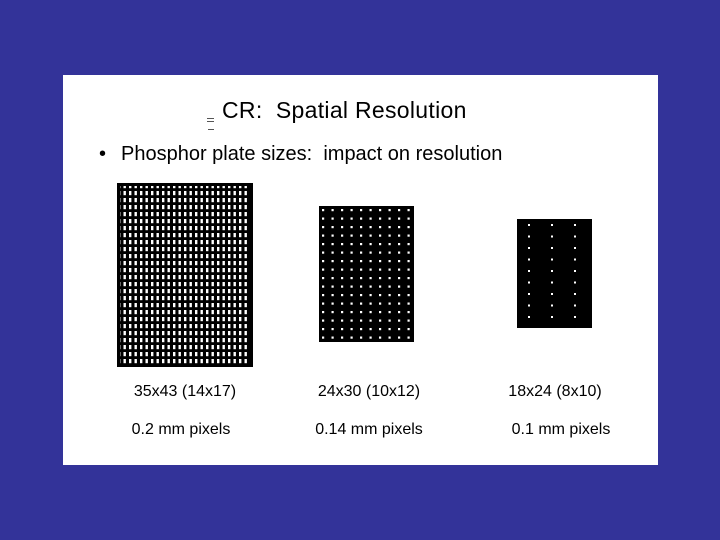  Describe the element at coordinates (369, 391) in the screenshot. I see `plate-size-label-medium: 24x30 (10x12)` at that location.